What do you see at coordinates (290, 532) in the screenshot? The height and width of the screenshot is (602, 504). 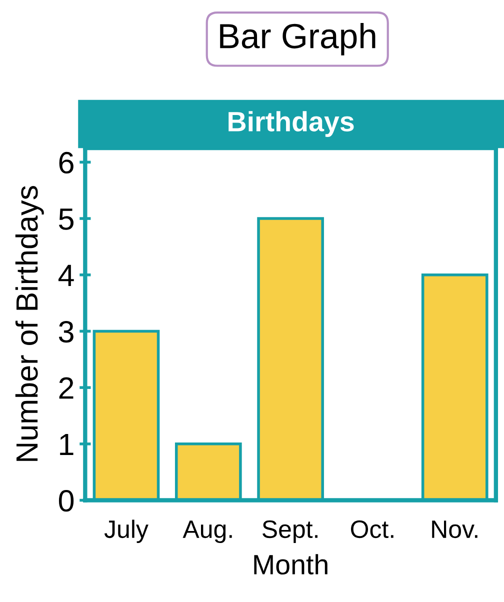 I see `x-tick-label: Sept.` at bounding box center [290, 532].